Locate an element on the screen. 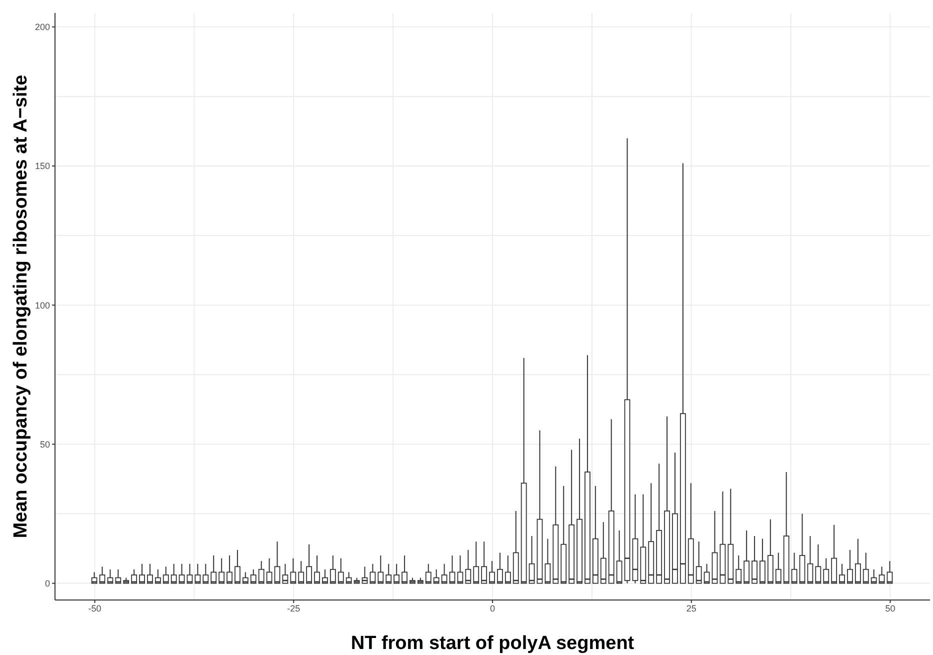  y-tick-label: 200 is located at coordinates (42, 27).